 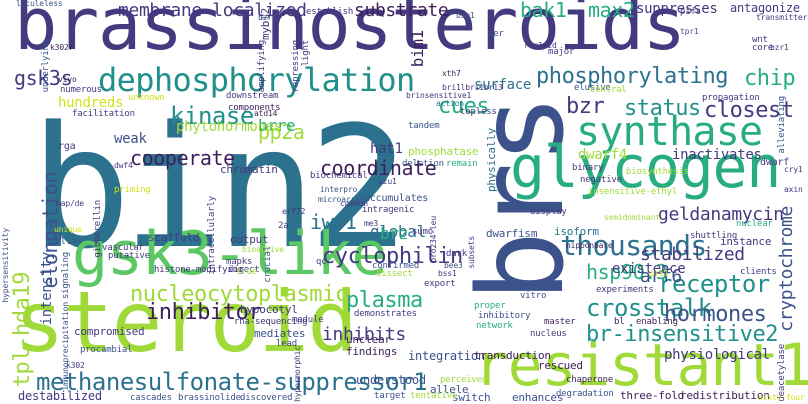 I want to click on word: bioactive, so click(x=263, y=249).